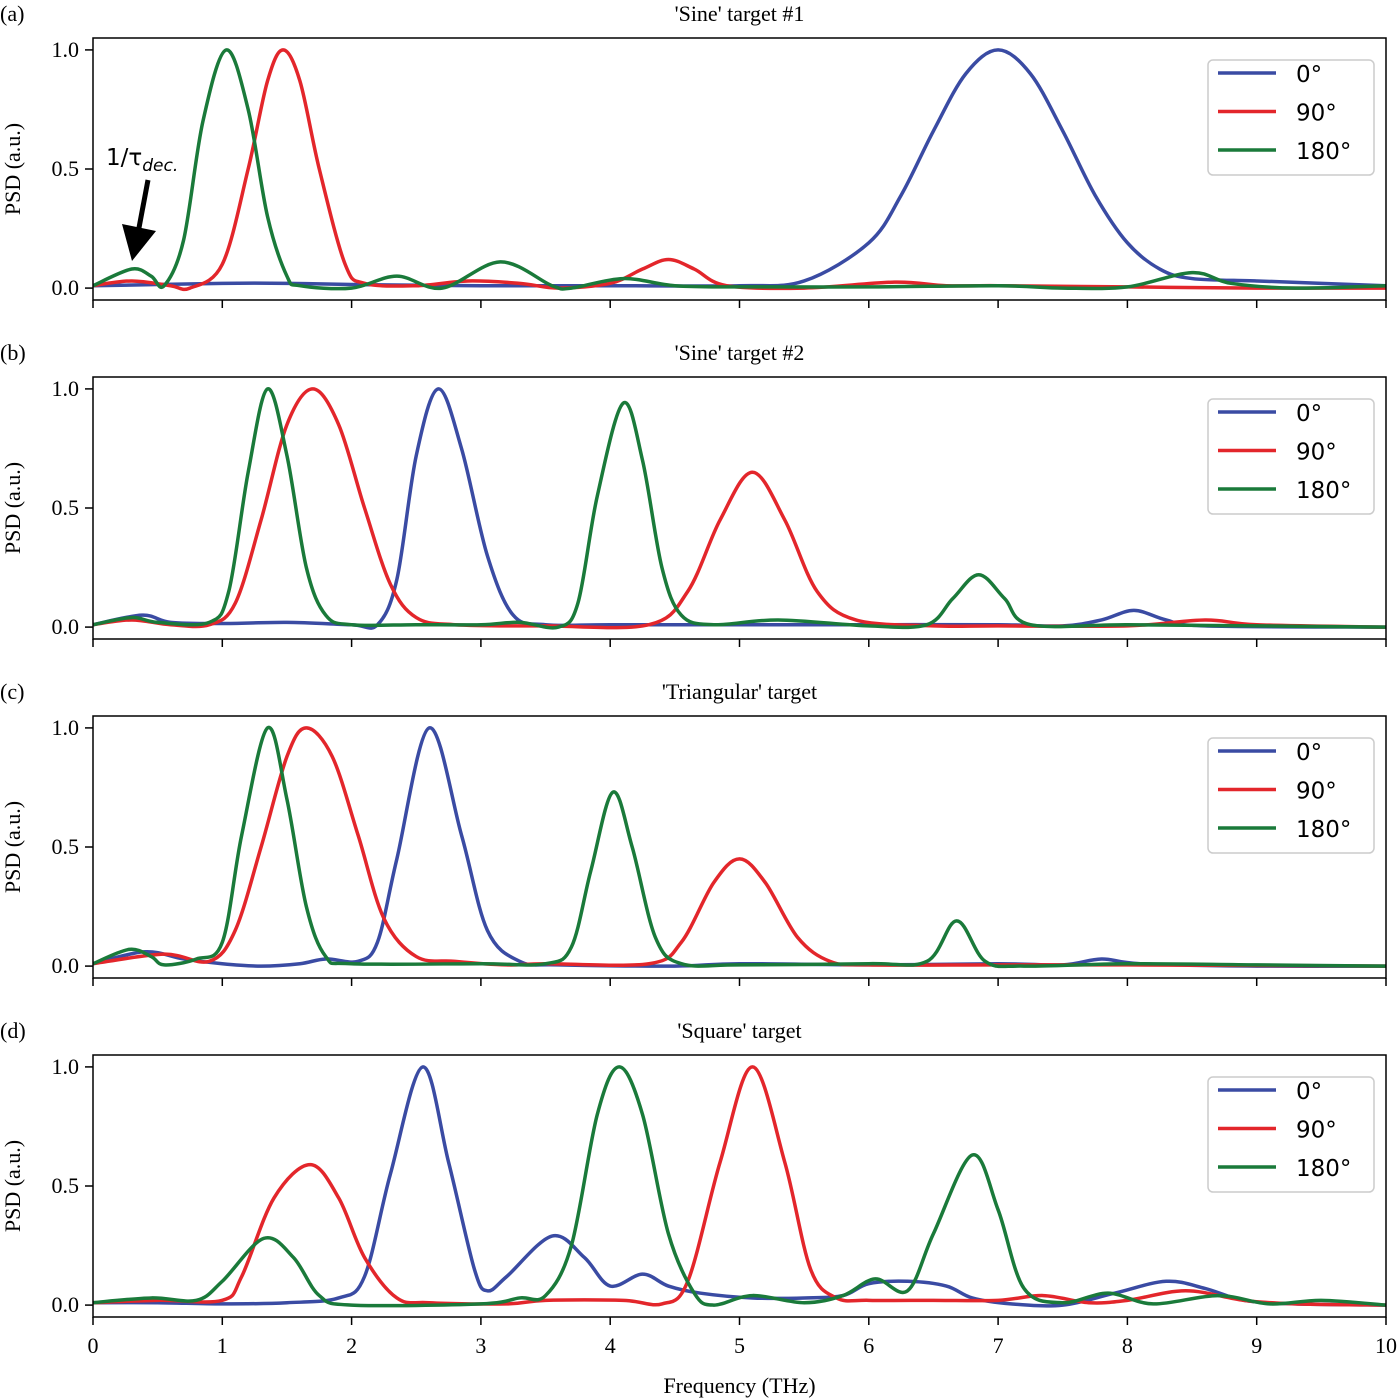  Describe the element at coordinates (998, 1345) in the screenshot. I see `x-tick-label: 7` at that location.